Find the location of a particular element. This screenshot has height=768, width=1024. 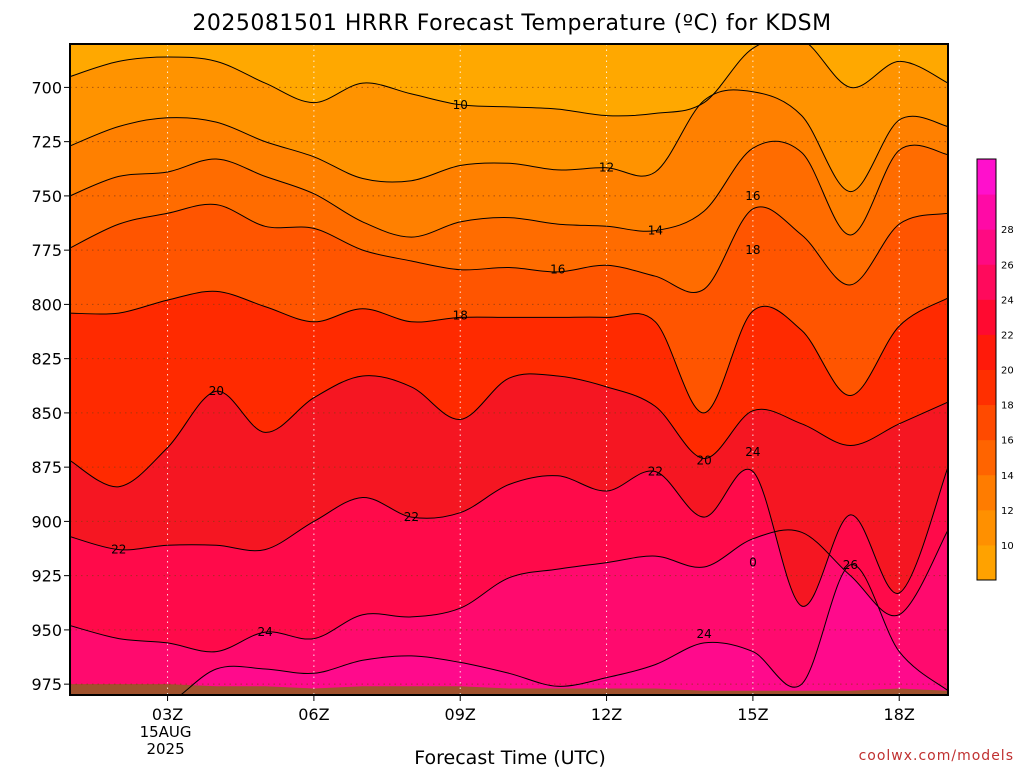

x-tick-label-03Z: 03Z is located at coordinates (167, 714).